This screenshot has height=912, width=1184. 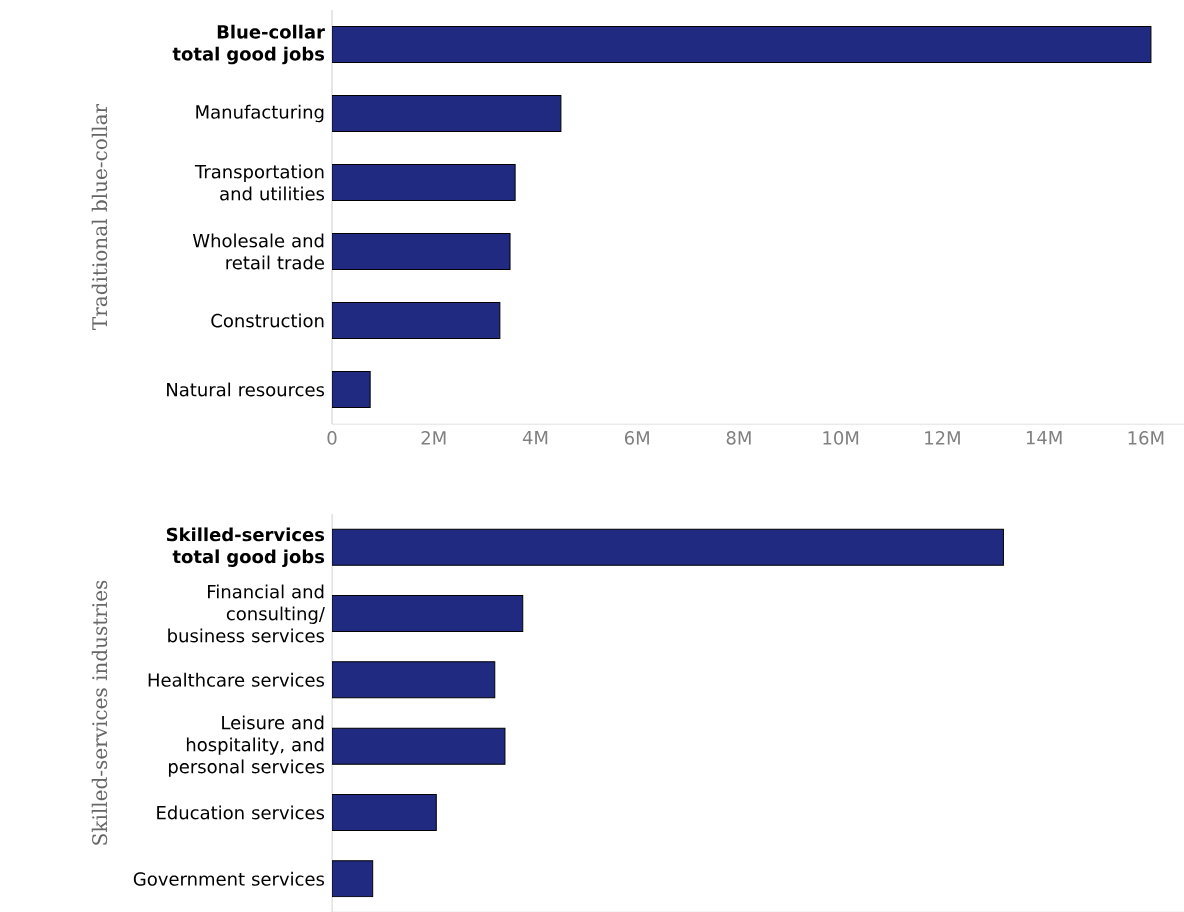 I want to click on x-tick-label: 6M, so click(x=636, y=438).